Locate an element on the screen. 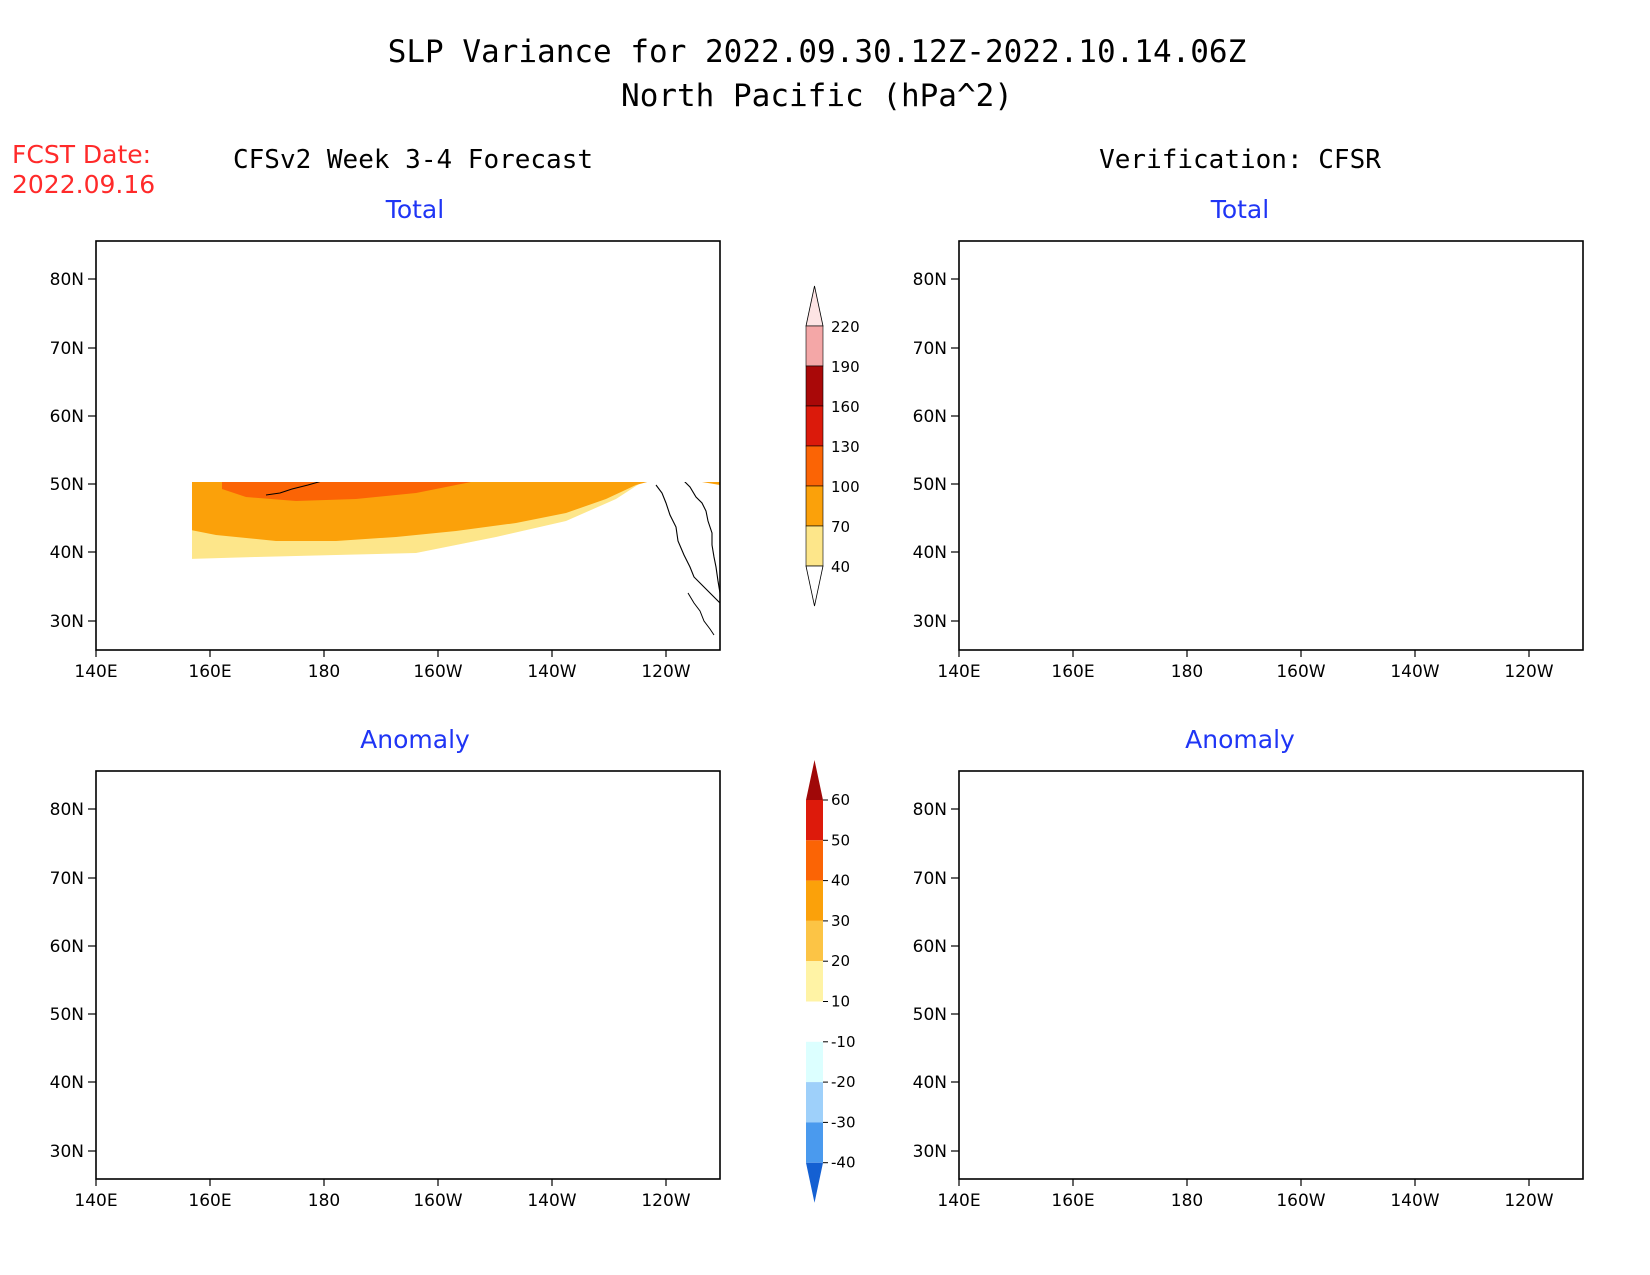  colorbar-total-top-arrow is located at coordinates (814, 306).